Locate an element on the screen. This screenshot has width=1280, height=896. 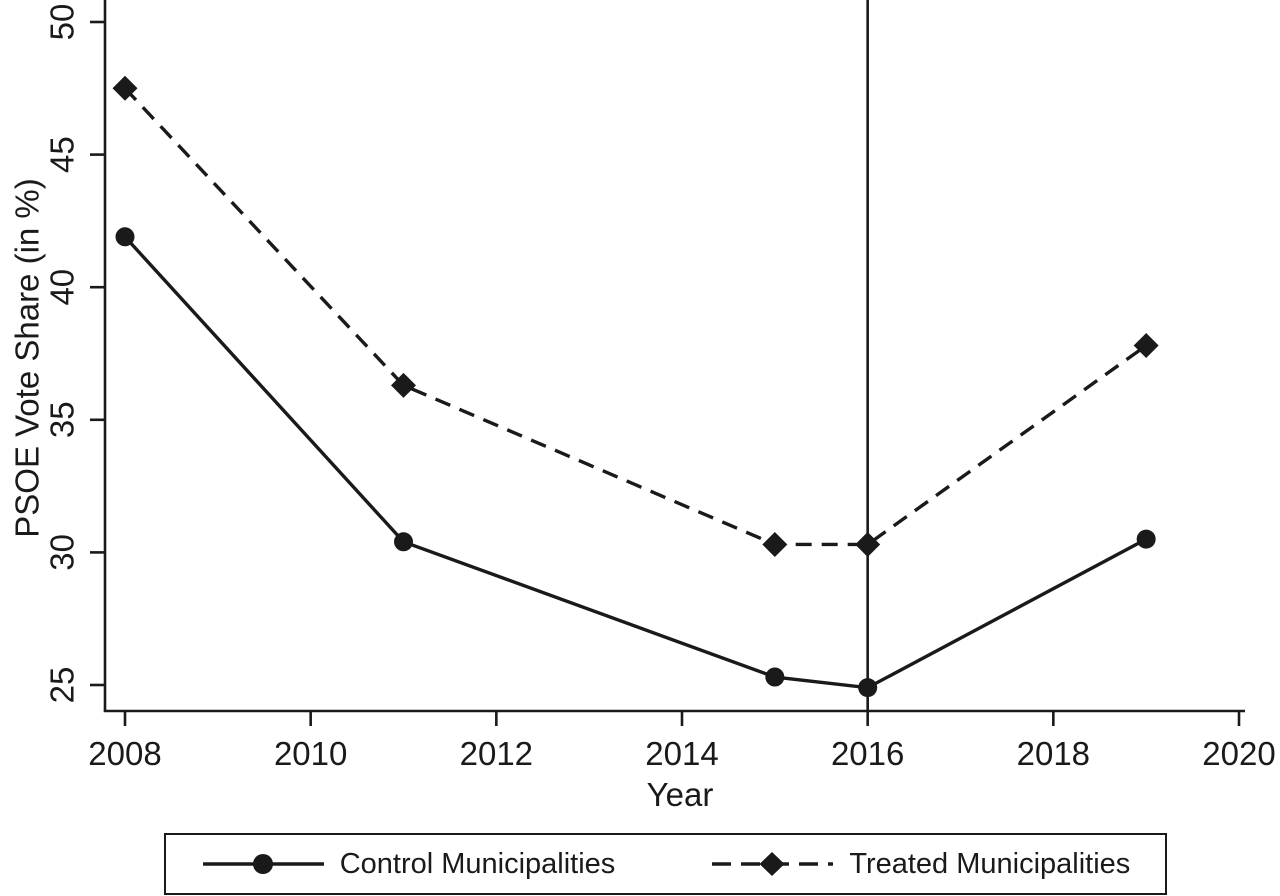
x-axis-label: Year is located at coordinates (680, 794).